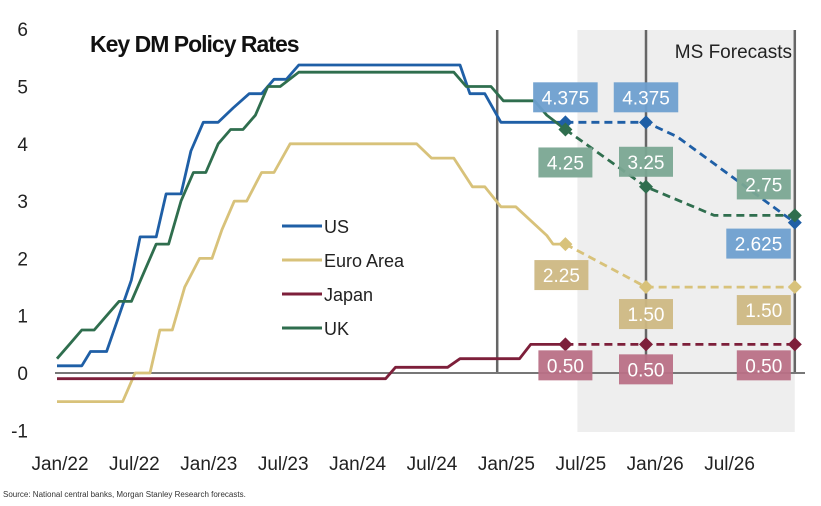 This screenshot has height=506, width=821. I want to click on series-us-forecast-line, so click(680, 172).